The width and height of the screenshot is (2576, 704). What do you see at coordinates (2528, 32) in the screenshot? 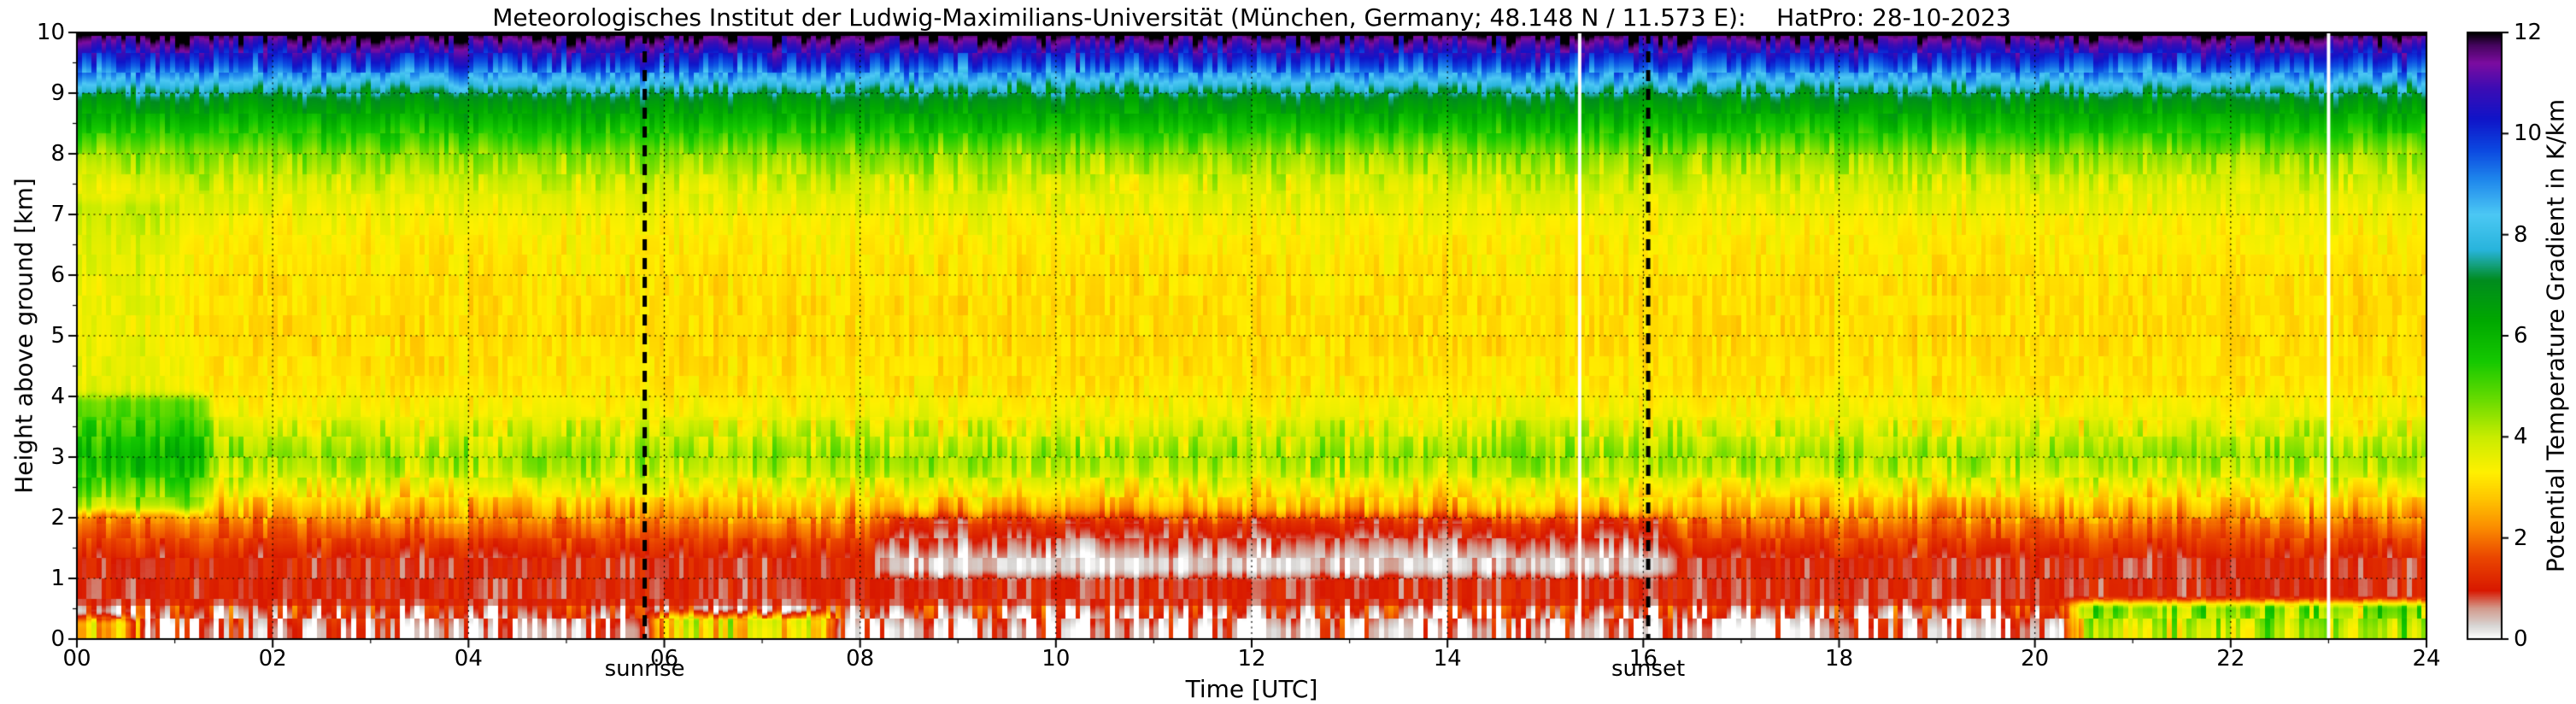
I see `colorbar-tick-label: 12` at bounding box center [2528, 32].